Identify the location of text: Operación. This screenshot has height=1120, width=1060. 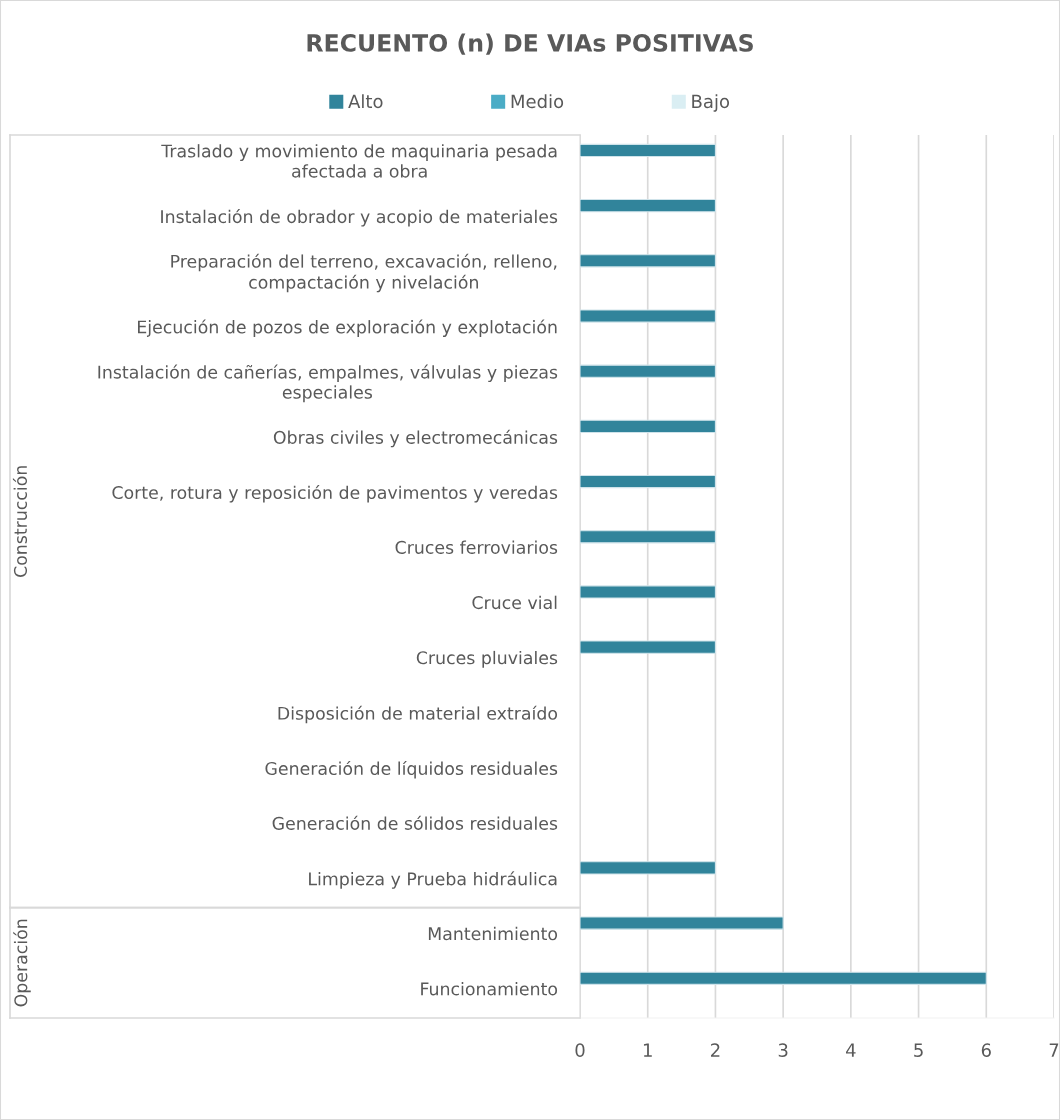
(22, 963).